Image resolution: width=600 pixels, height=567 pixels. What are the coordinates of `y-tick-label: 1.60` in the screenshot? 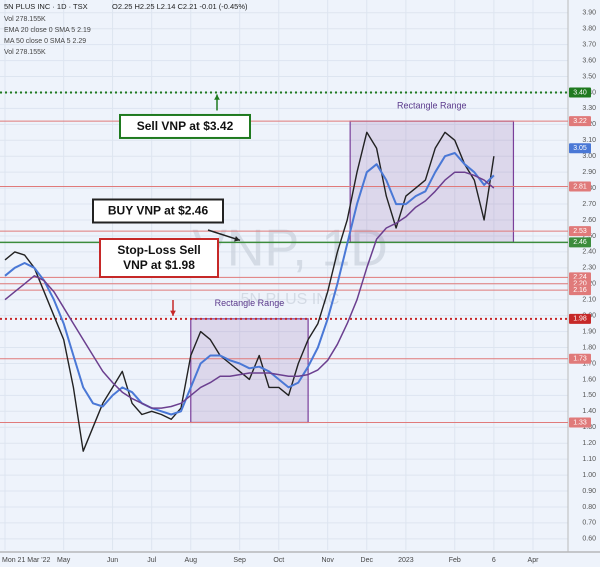 It's located at (589, 379).